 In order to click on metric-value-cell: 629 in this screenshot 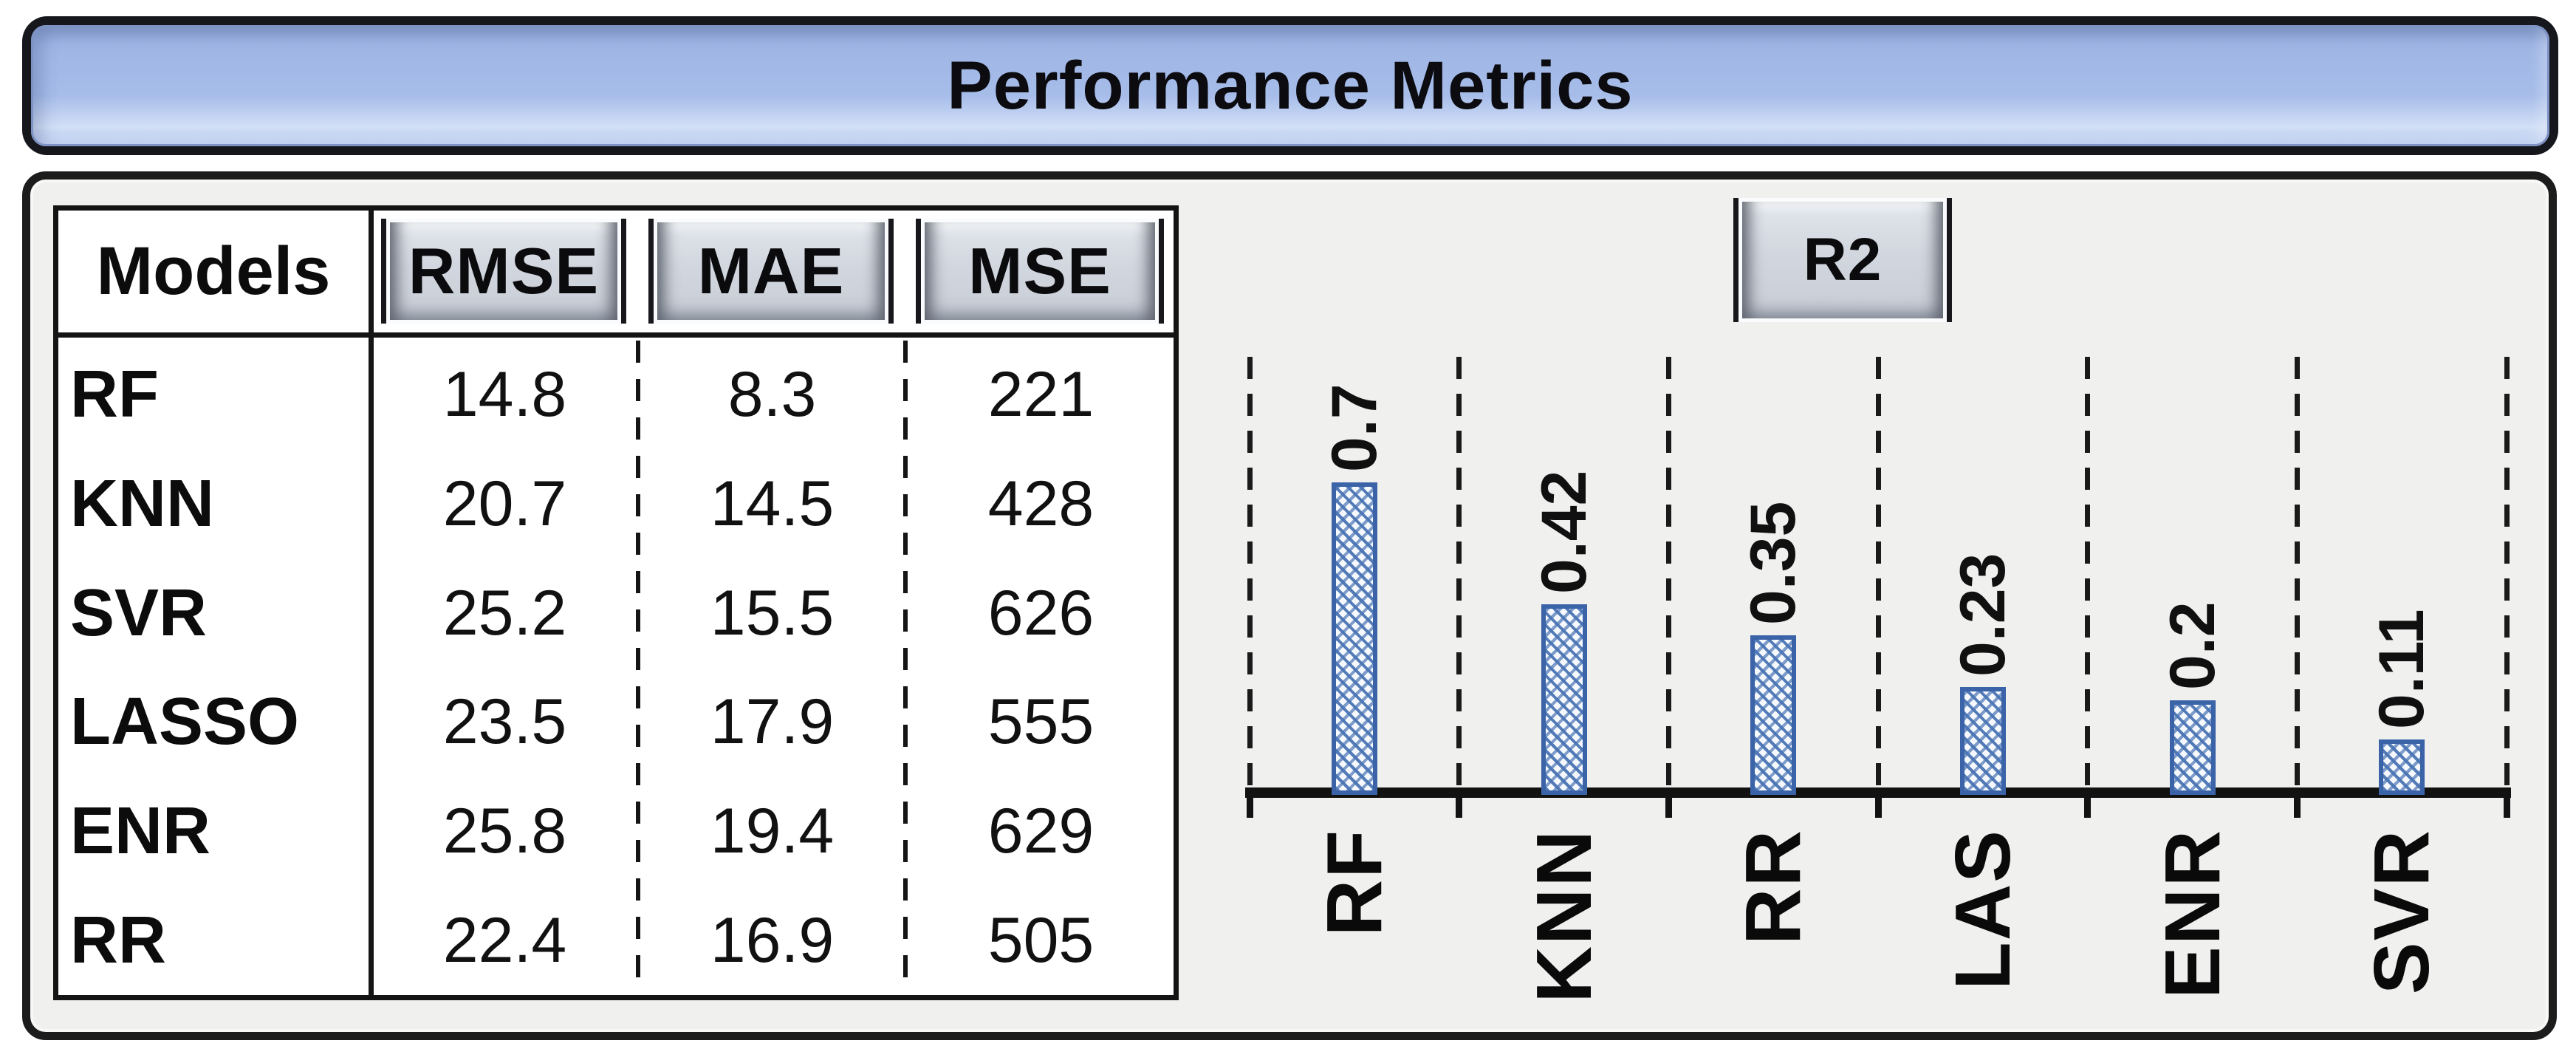, I will do `click(1041, 831)`.